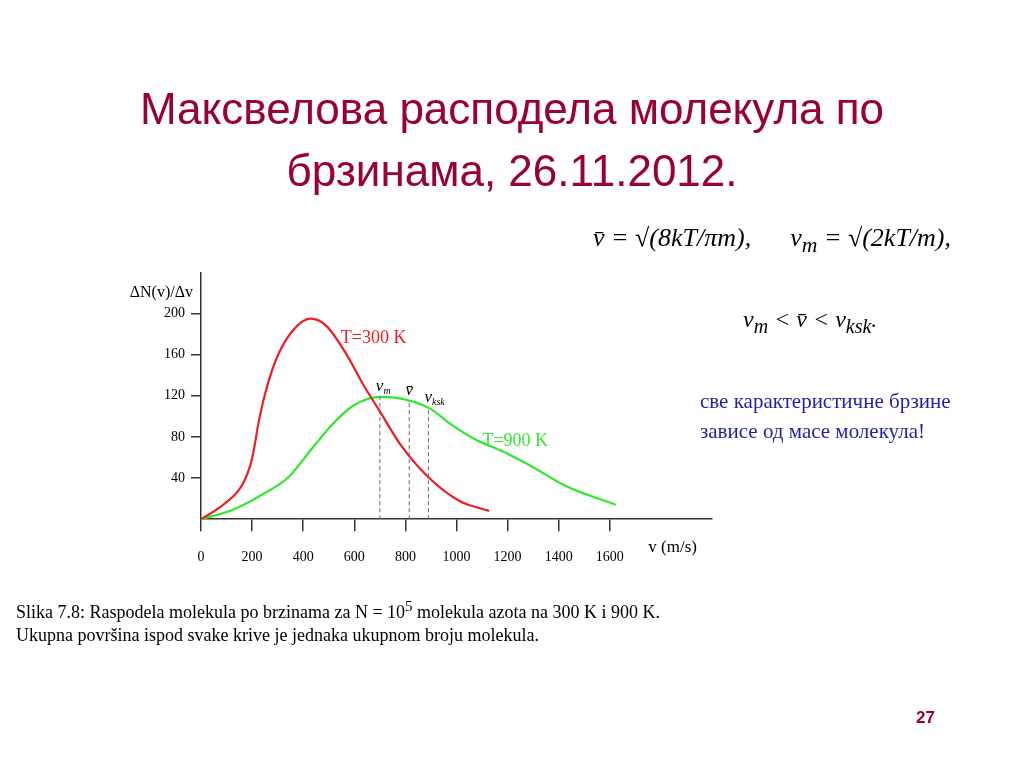 Image resolution: width=1024 pixels, height=768 pixels. I want to click on text: v̄ = √(8kT/πm), v$_{m}$ = √(2kT/m),, so click(772, 241).